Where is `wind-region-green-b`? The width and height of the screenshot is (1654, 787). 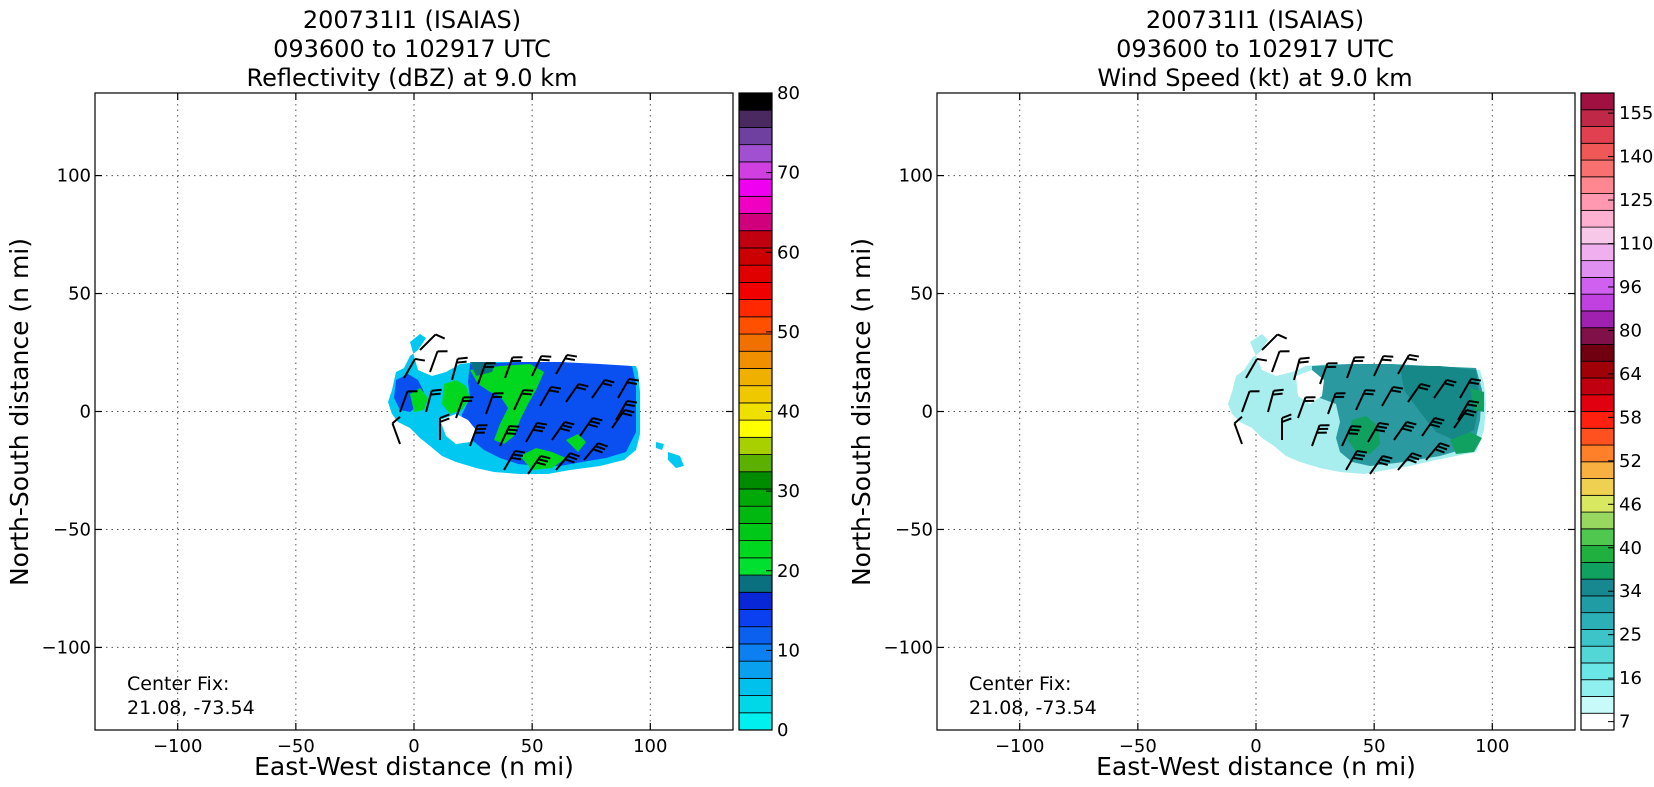
wind-region-green-b is located at coordinates (1466, 443).